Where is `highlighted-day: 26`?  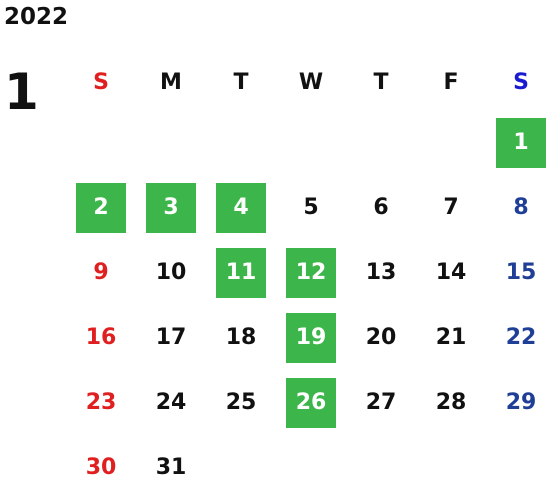 highlighted-day: 26 is located at coordinates (311, 402).